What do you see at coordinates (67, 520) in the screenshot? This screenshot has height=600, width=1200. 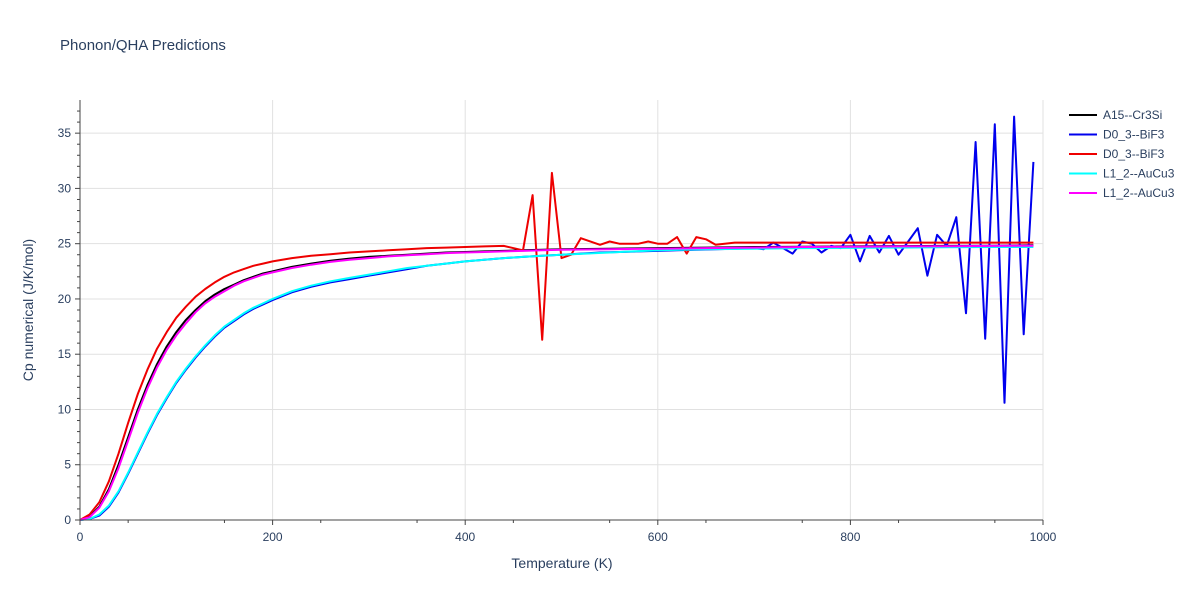 I see `y-tick-label: 0` at bounding box center [67, 520].